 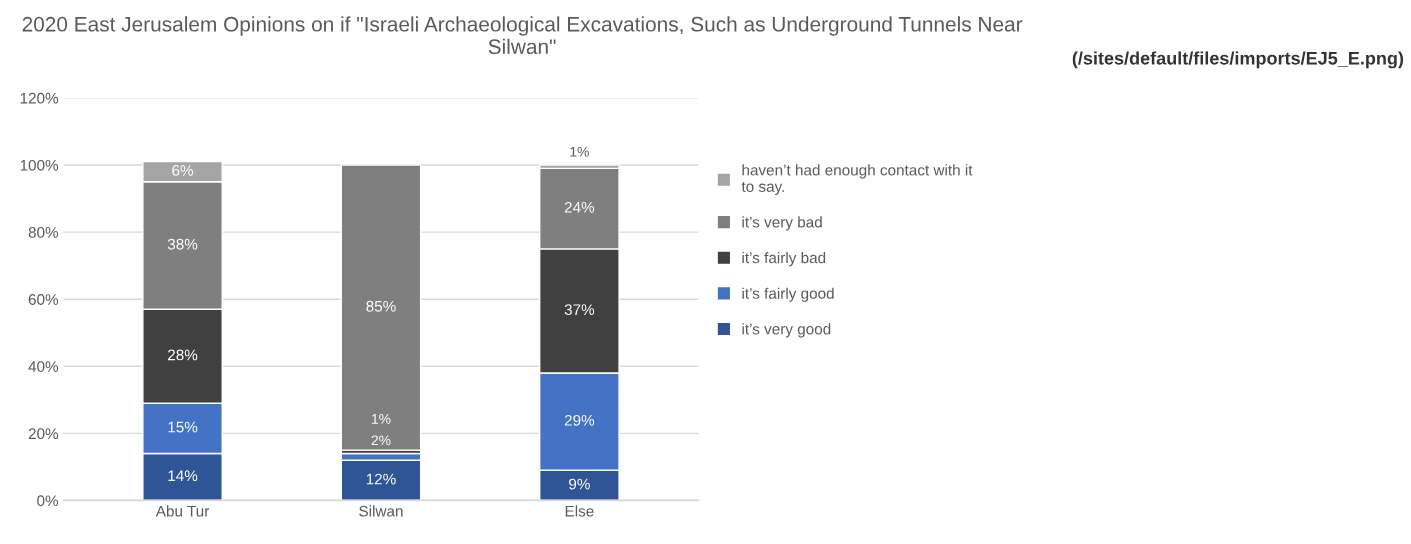 What do you see at coordinates (579, 207) in the screenshot?
I see `data-label: 24%` at bounding box center [579, 207].